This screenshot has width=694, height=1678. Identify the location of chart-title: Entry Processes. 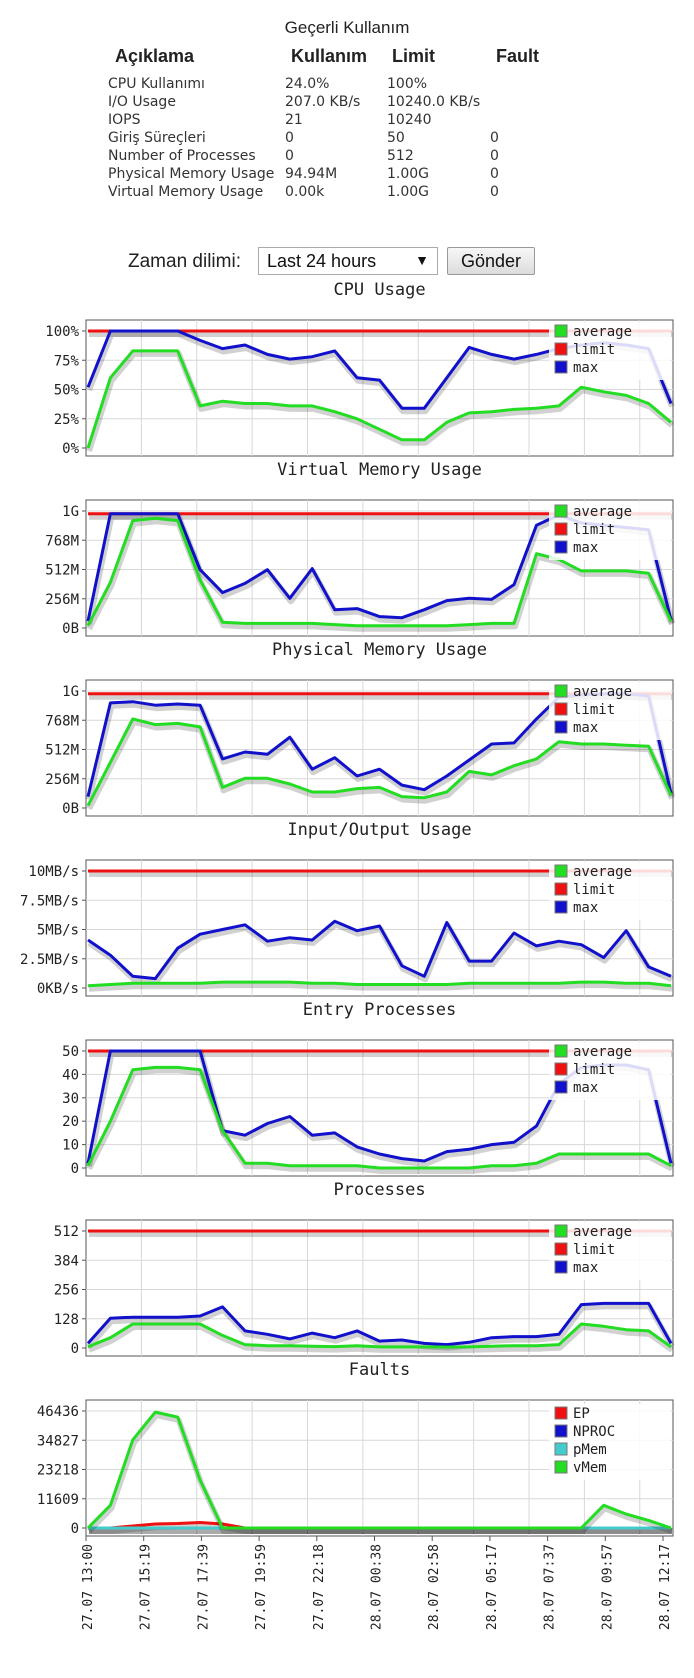
(380, 1010).